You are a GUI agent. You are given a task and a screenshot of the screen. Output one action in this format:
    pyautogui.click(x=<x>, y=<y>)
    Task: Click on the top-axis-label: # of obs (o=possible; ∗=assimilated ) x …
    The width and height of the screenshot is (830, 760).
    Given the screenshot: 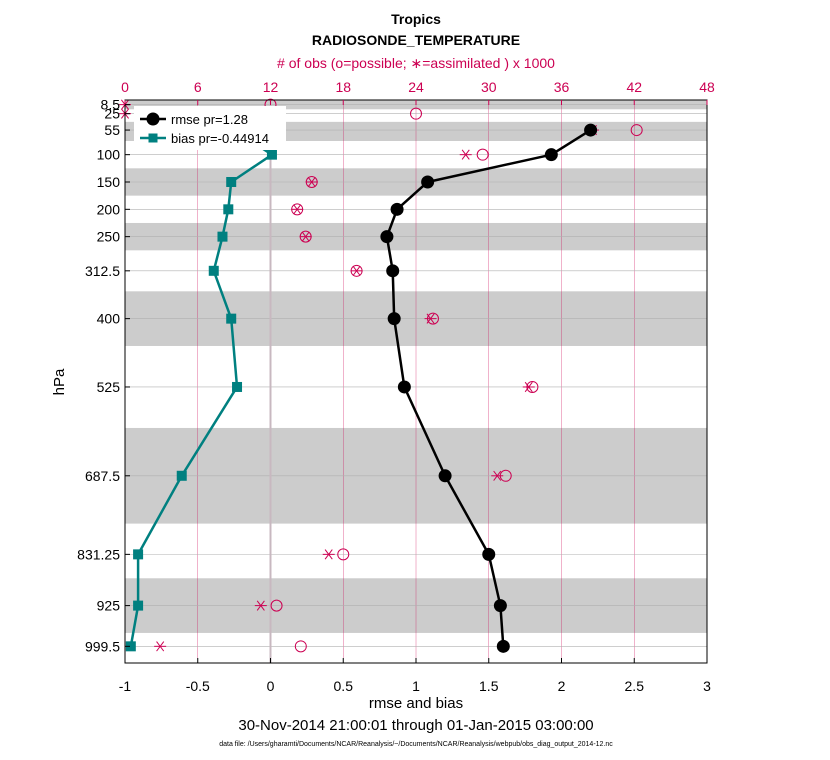 What is the action you would take?
    pyautogui.click(x=416, y=63)
    